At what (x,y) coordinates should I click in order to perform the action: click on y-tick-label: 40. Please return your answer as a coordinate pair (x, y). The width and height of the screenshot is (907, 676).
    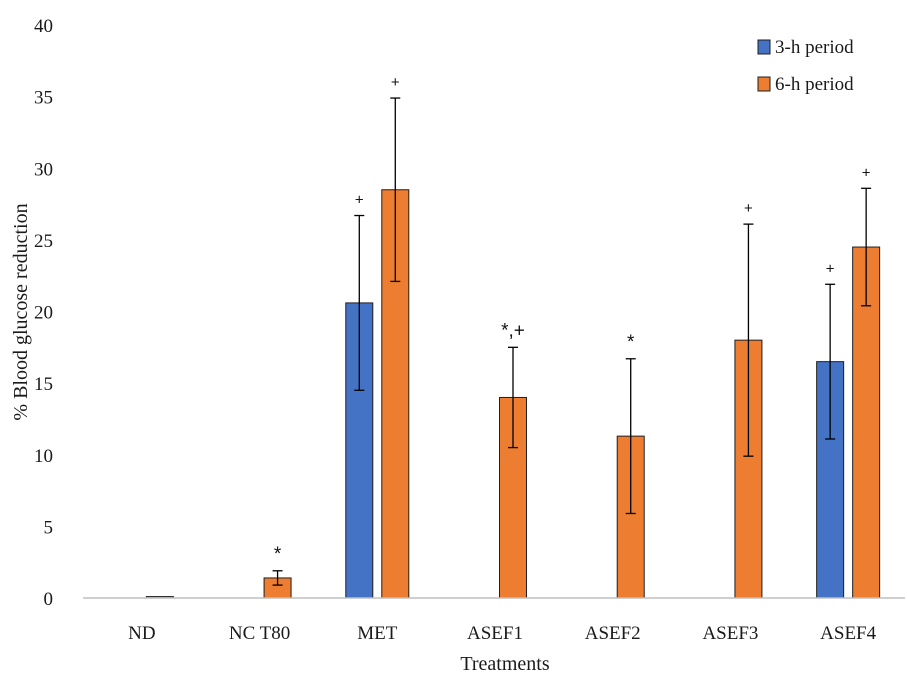
    Looking at the image, I should click on (43, 26).